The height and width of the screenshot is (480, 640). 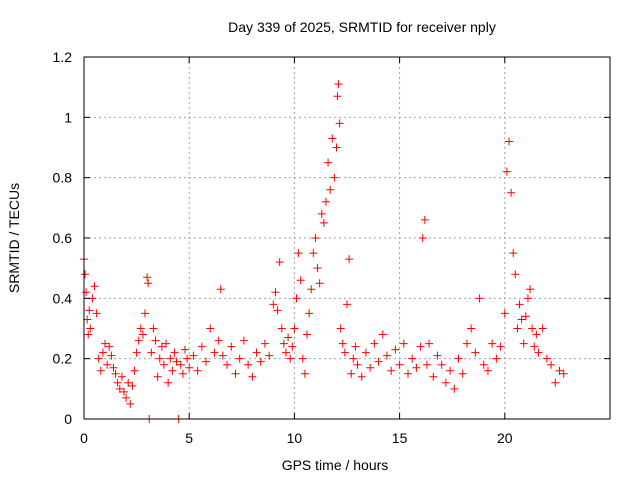 I want to click on x-tick-label: 5, so click(x=189, y=438).